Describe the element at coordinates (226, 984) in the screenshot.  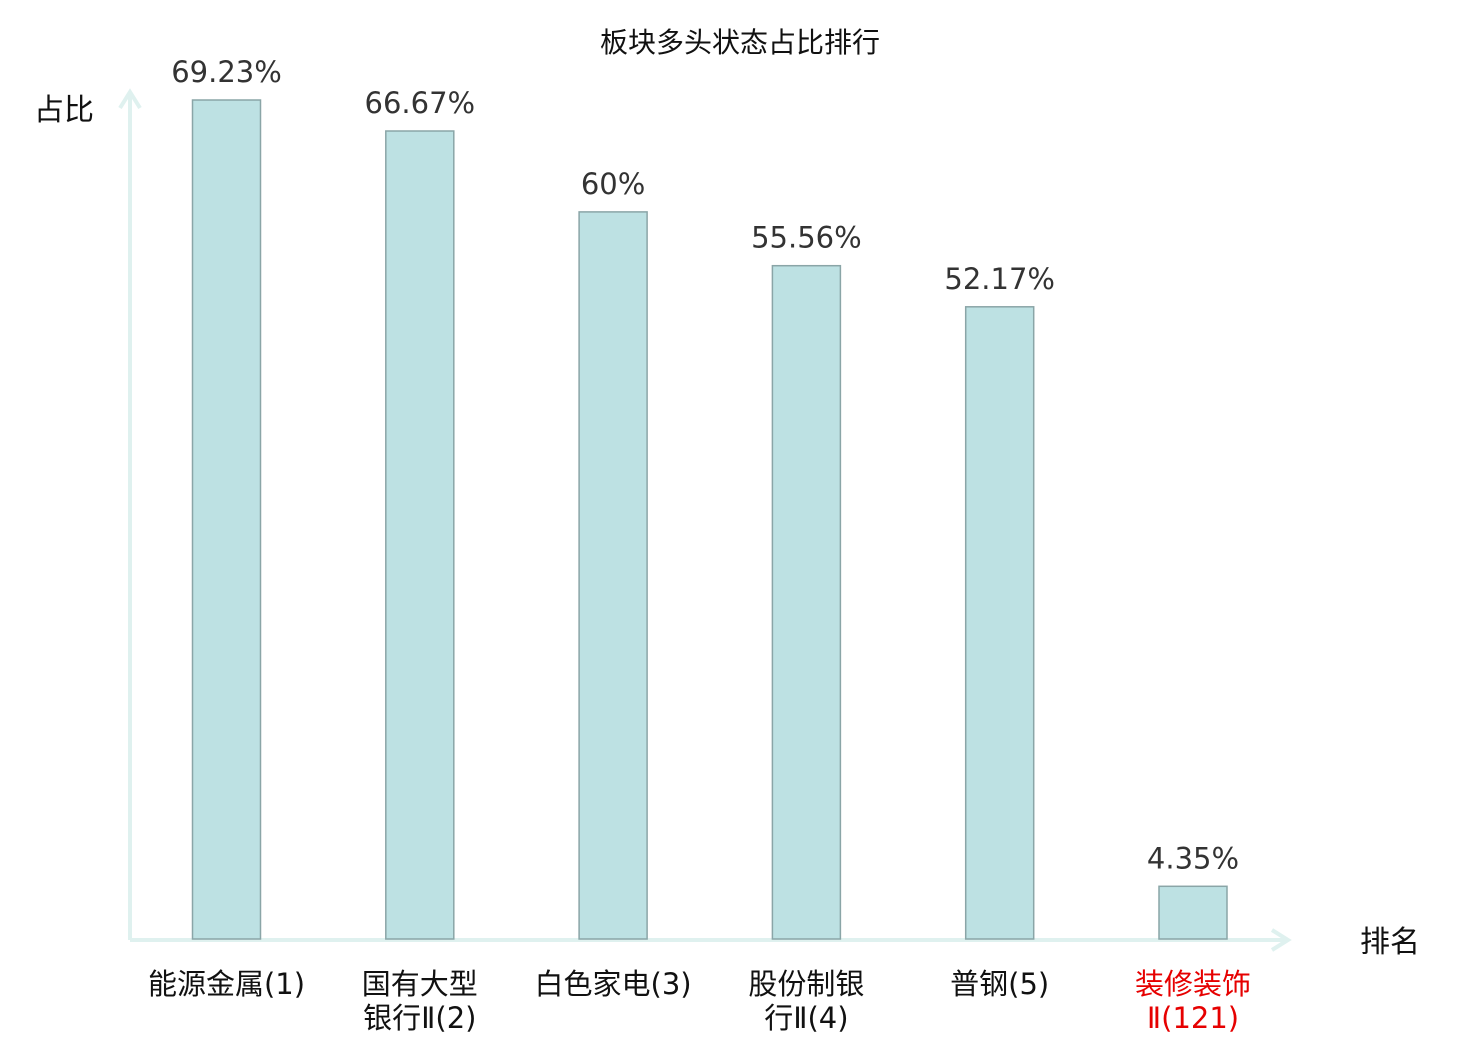
I see `category-label-1: 能源金属(1)` at that location.